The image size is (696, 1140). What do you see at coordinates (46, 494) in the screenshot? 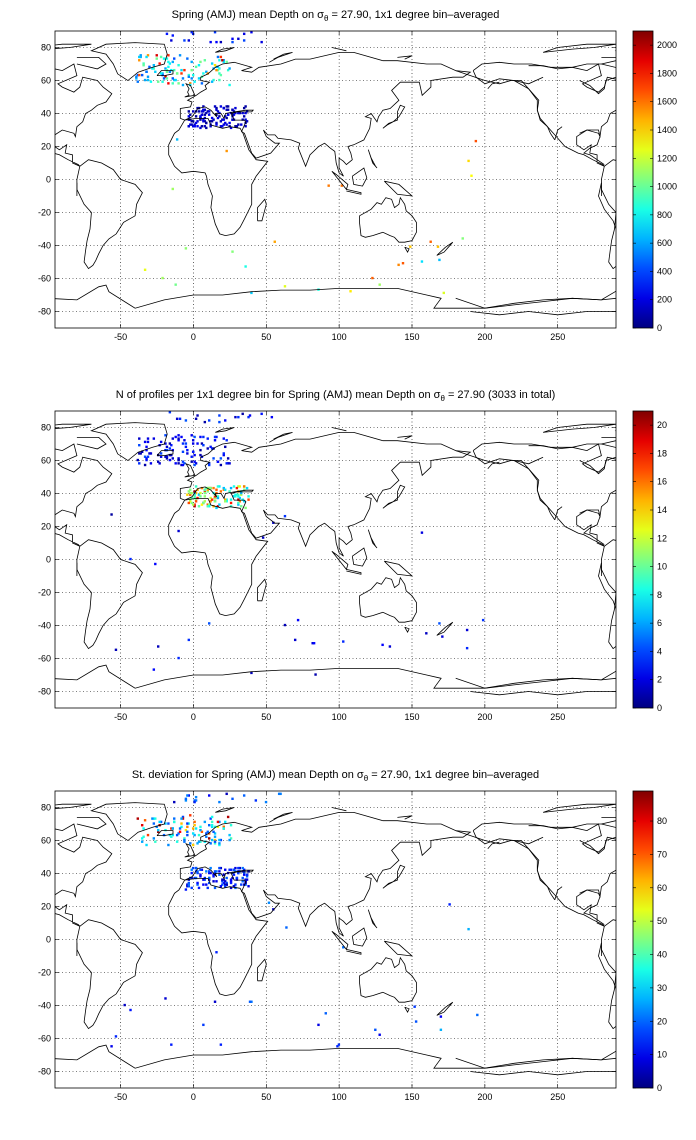
I see `y-tick-label: 40` at bounding box center [46, 494].